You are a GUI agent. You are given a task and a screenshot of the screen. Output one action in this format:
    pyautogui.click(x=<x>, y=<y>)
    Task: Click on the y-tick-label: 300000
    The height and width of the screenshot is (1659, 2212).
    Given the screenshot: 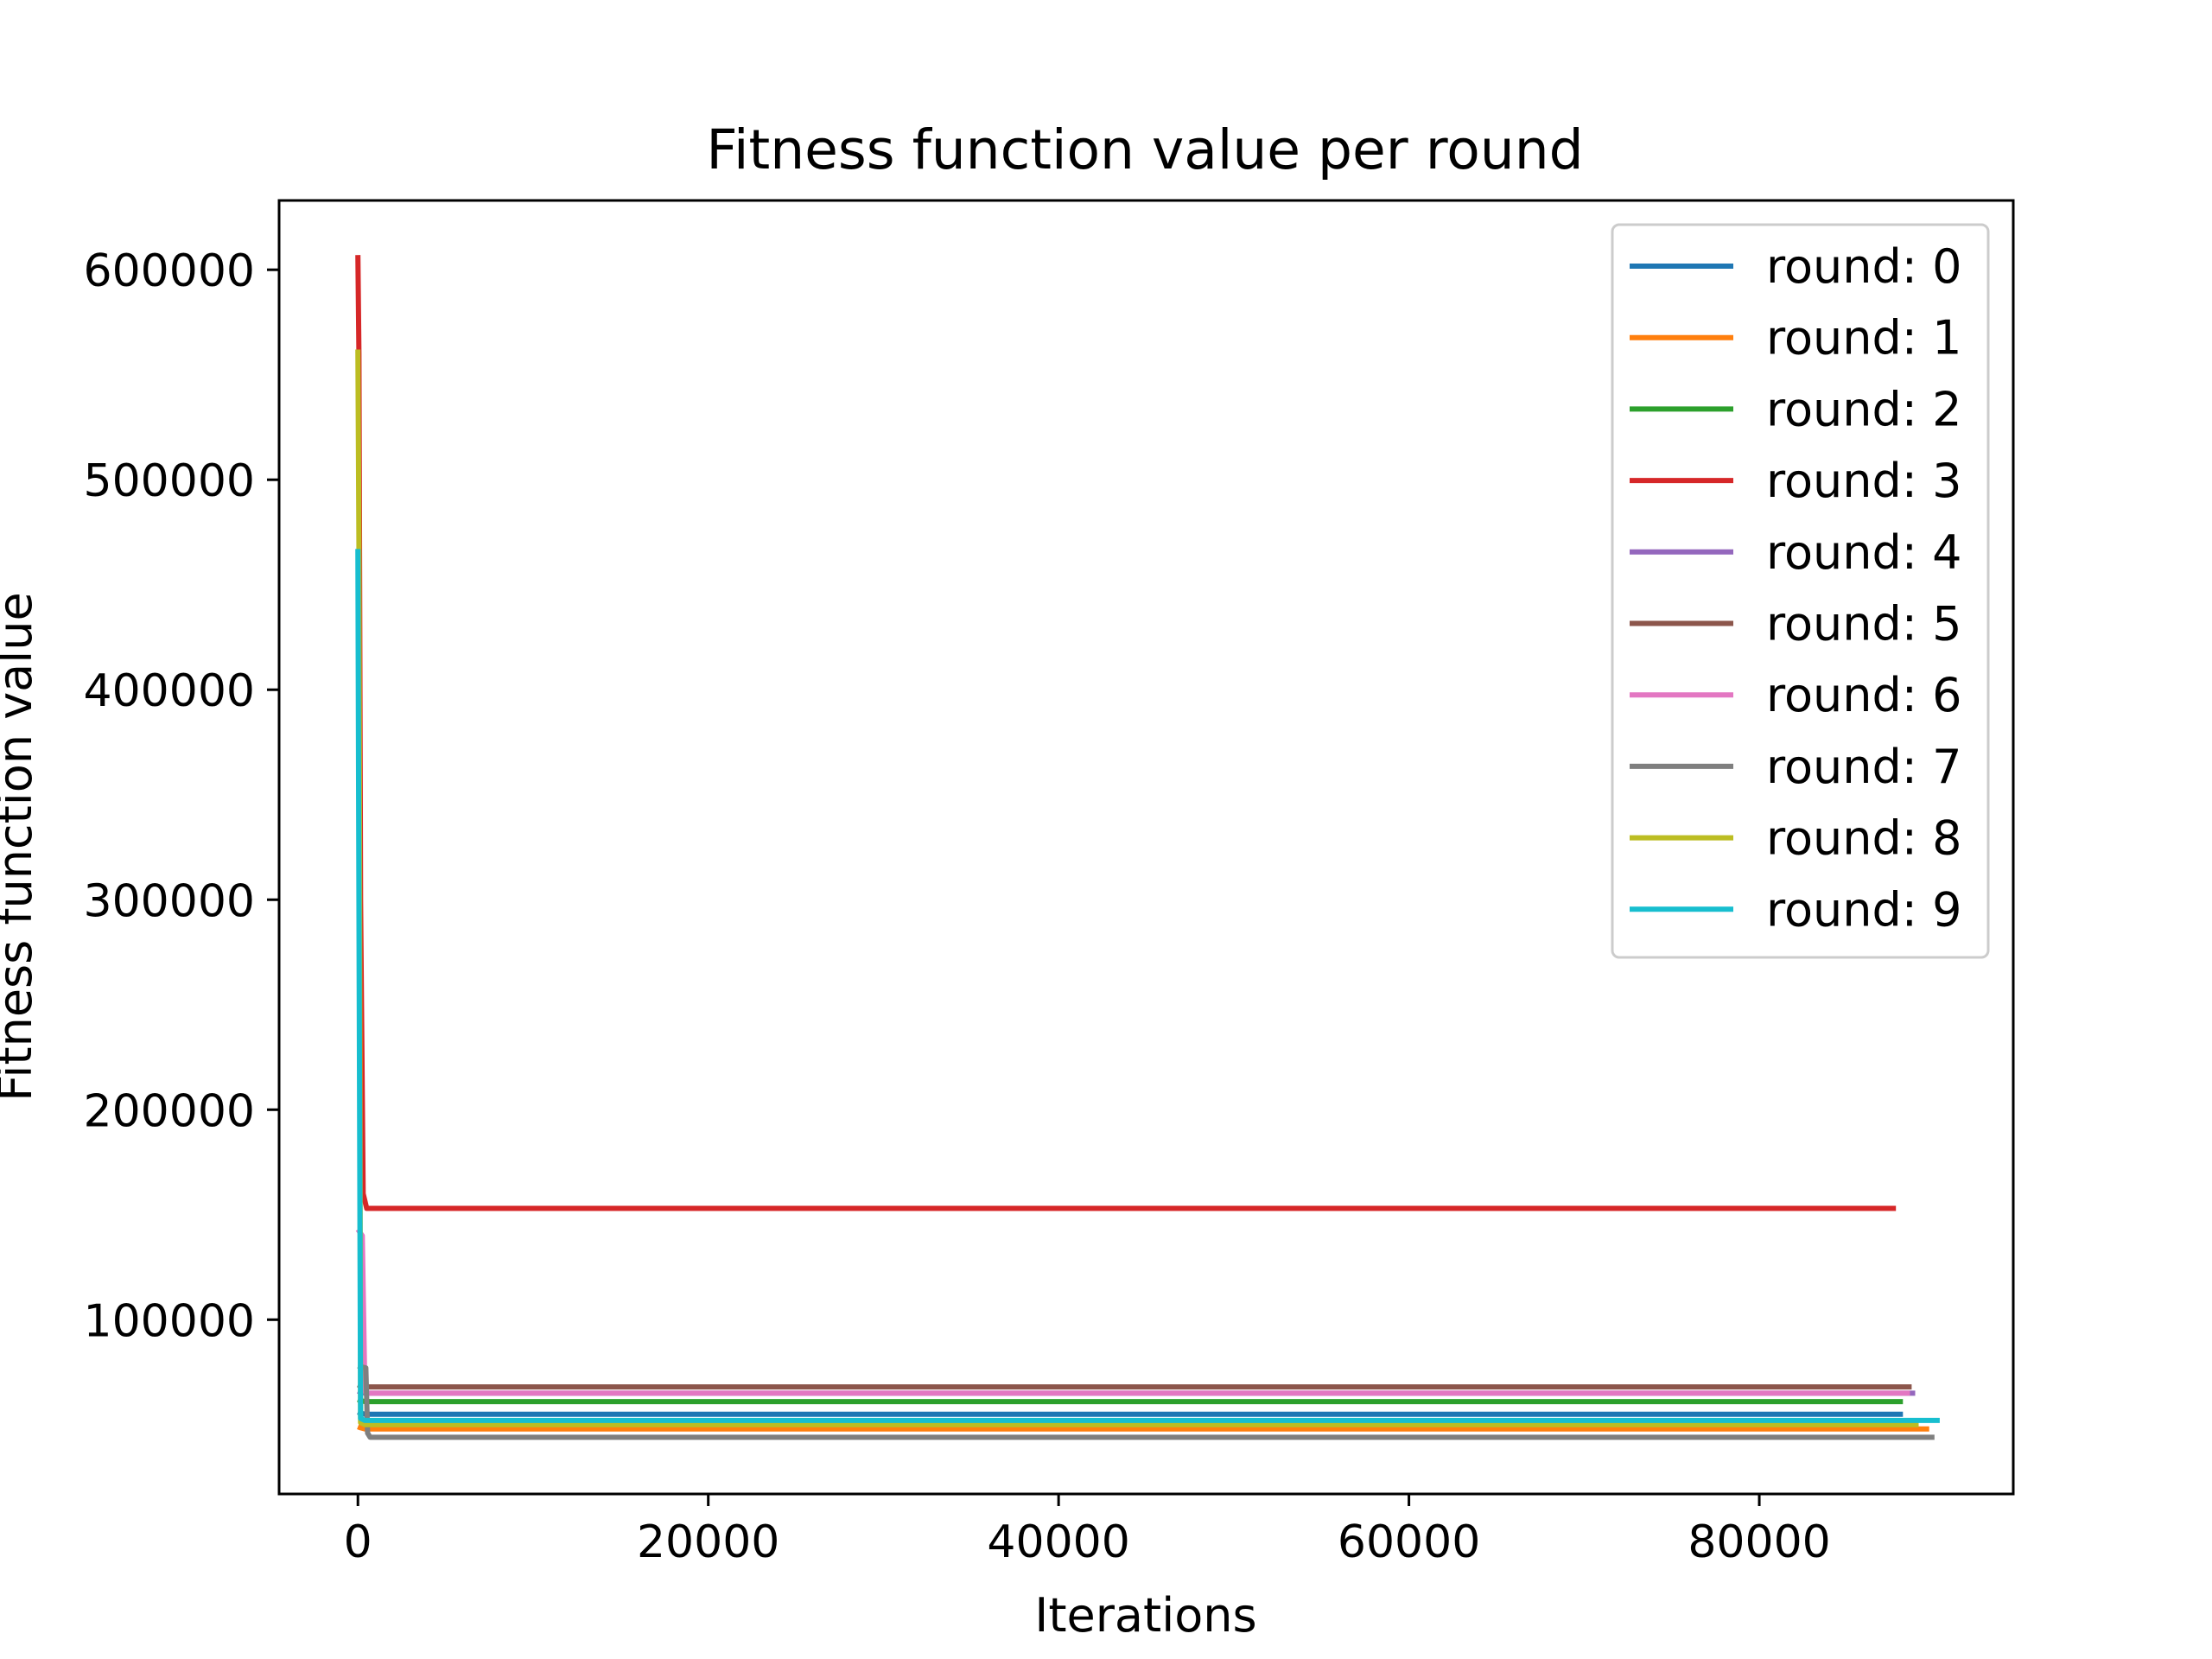 What is the action you would take?
    pyautogui.click(x=169, y=901)
    